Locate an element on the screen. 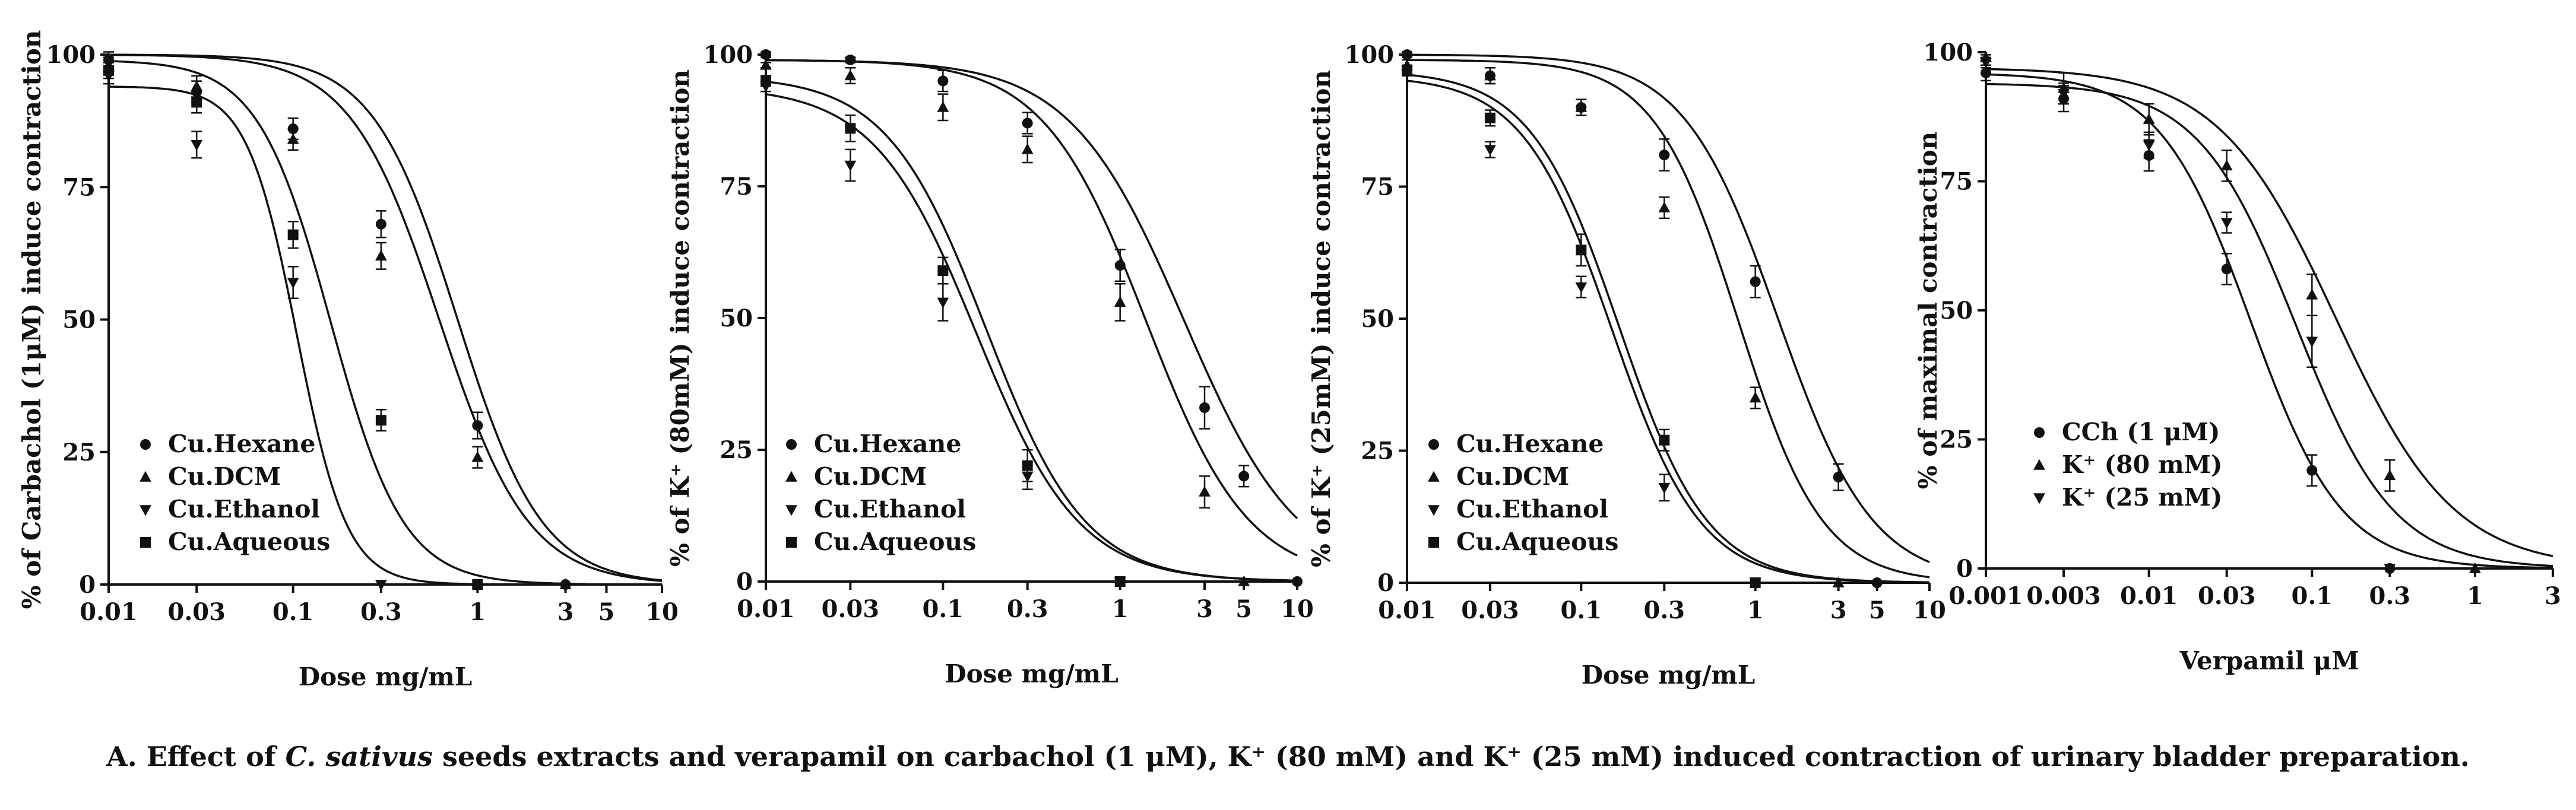 This screenshot has width=2576, height=810. y-tick-label: 0 is located at coordinates (87, 585).